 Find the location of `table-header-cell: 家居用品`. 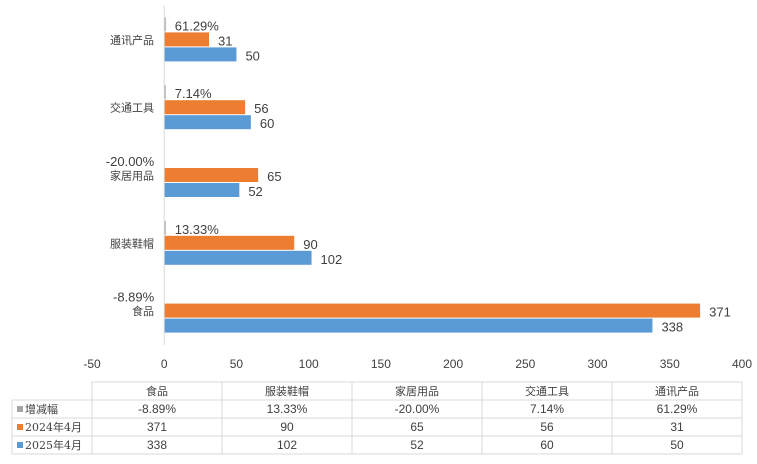

table-header-cell: 家居用品 is located at coordinates (417, 391).